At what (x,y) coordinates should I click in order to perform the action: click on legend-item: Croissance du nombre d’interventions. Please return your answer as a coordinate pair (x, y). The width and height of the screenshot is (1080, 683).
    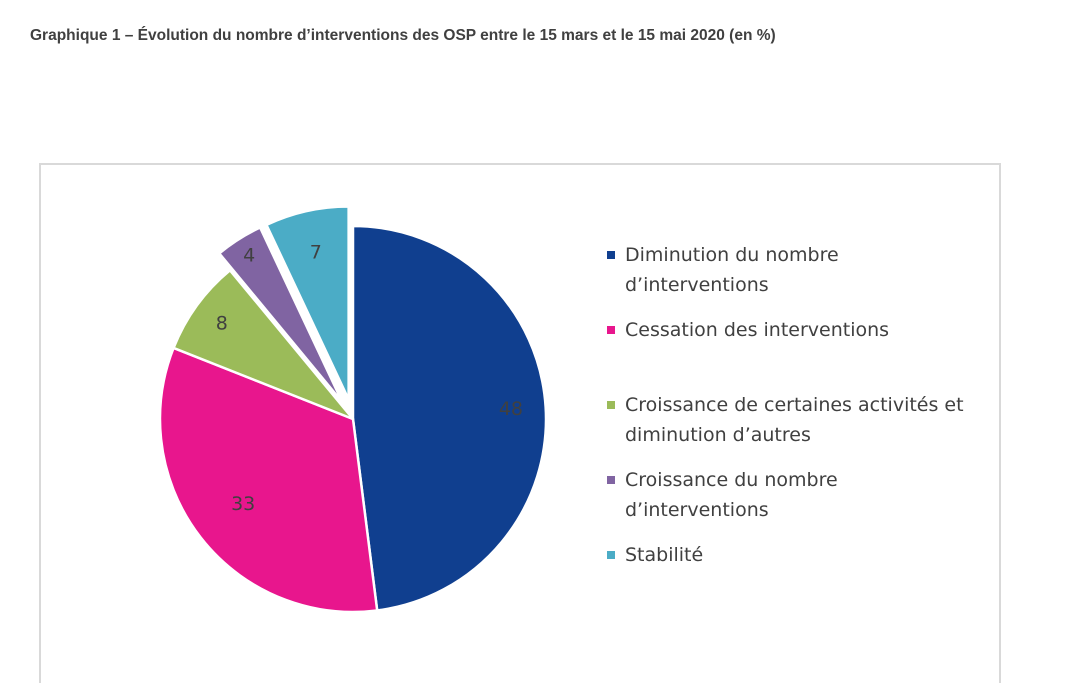
    Looking at the image, I should click on (722, 495).